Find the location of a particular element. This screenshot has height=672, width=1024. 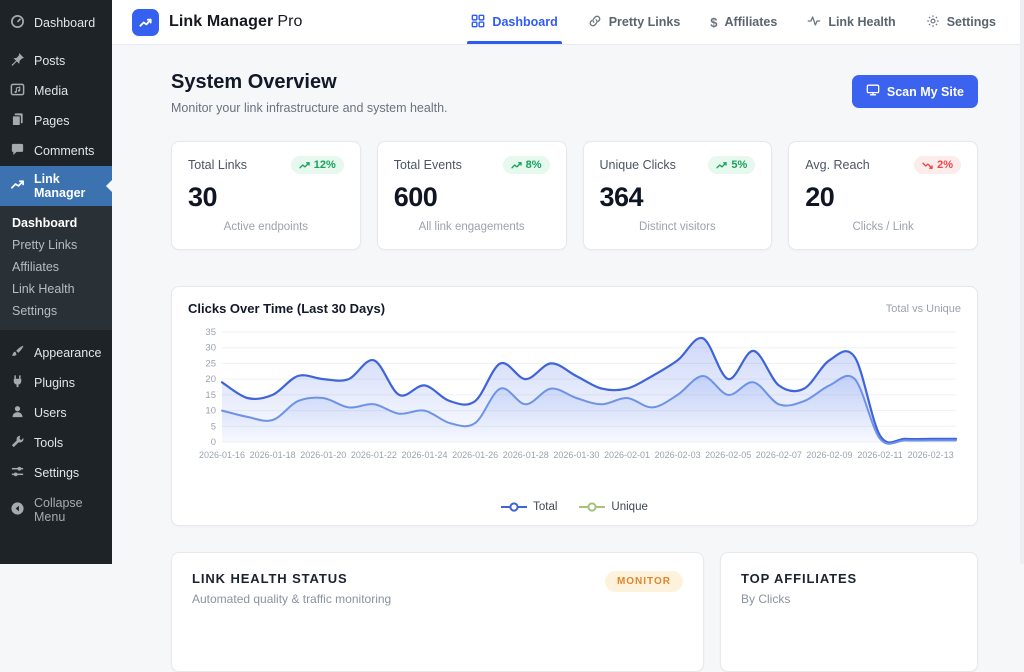

wrench-icon is located at coordinates (17, 443).